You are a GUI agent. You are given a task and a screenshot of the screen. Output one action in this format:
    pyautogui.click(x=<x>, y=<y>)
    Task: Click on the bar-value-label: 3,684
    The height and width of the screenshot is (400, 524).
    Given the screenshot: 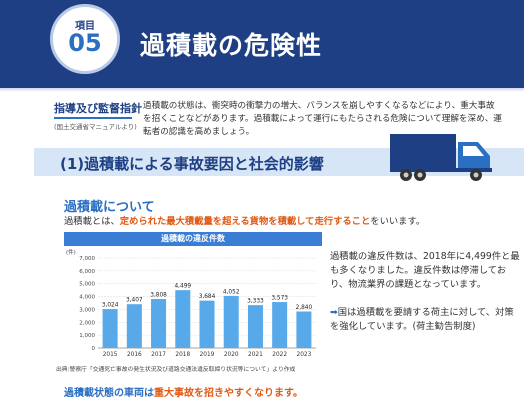 What is the action you would take?
    pyautogui.click(x=207, y=297)
    